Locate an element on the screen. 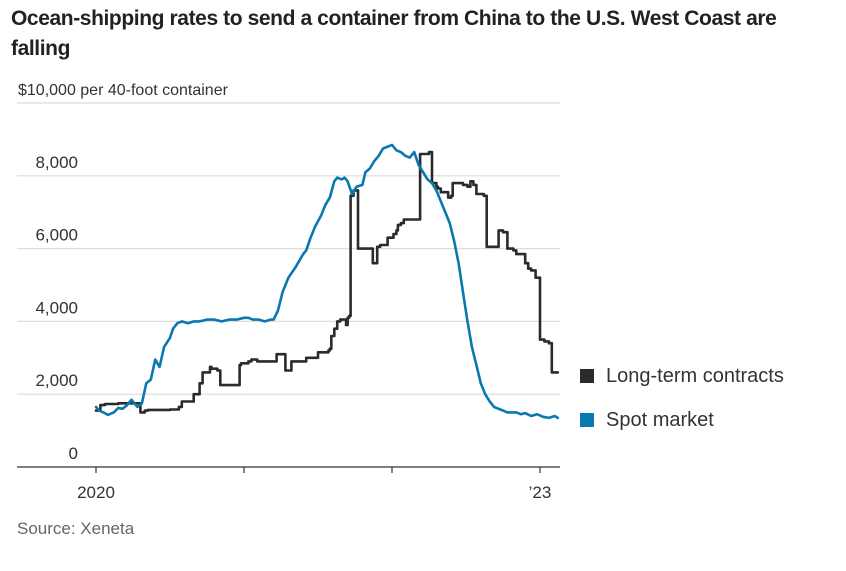  legend: Long-term contracts Spot market is located at coordinates (682, 398).